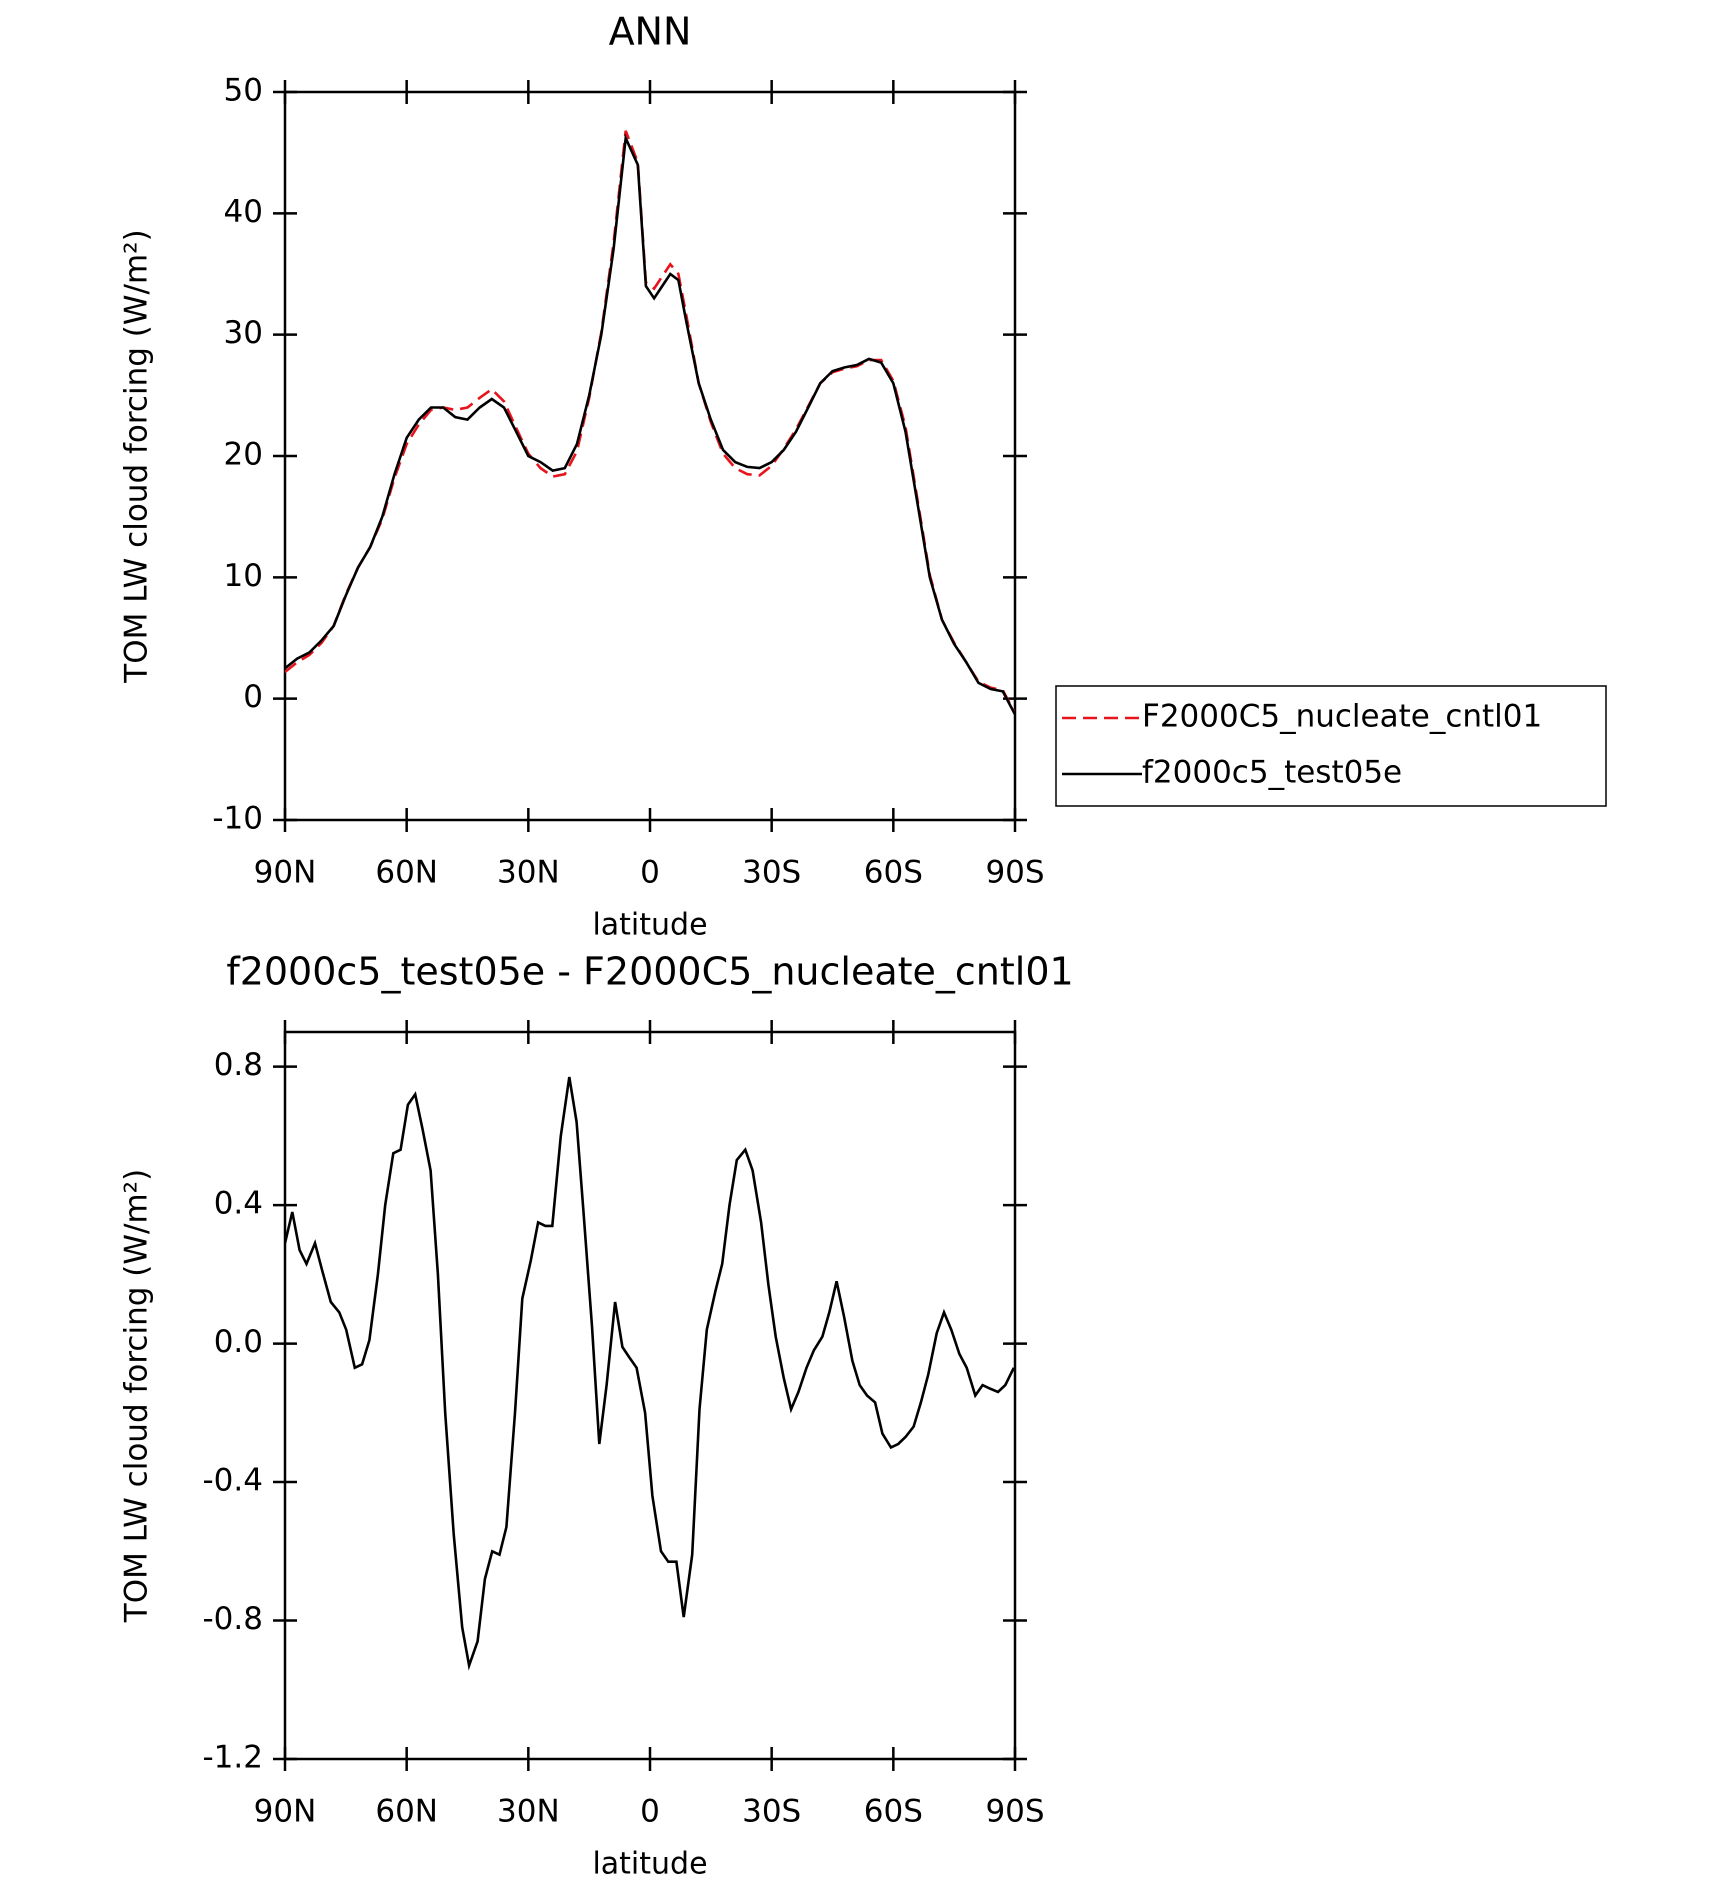 Image resolution: width=1710 pixels, height=1877 pixels. What do you see at coordinates (243, 212) in the screenshot?
I see `y-tick-label: 40` at bounding box center [243, 212].